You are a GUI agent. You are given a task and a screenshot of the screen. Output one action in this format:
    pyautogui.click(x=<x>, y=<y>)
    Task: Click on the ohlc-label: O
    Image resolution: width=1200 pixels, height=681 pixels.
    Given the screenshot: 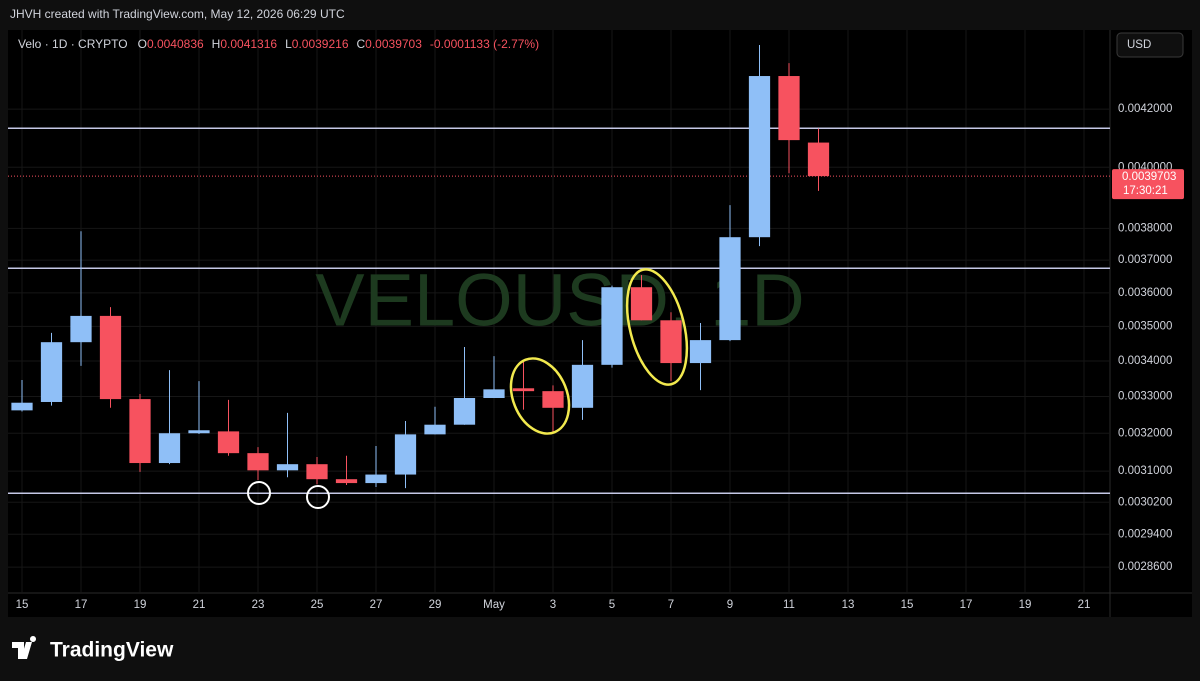 What is the action you would take?
    pyautogui.click(x=142, y=44)
    